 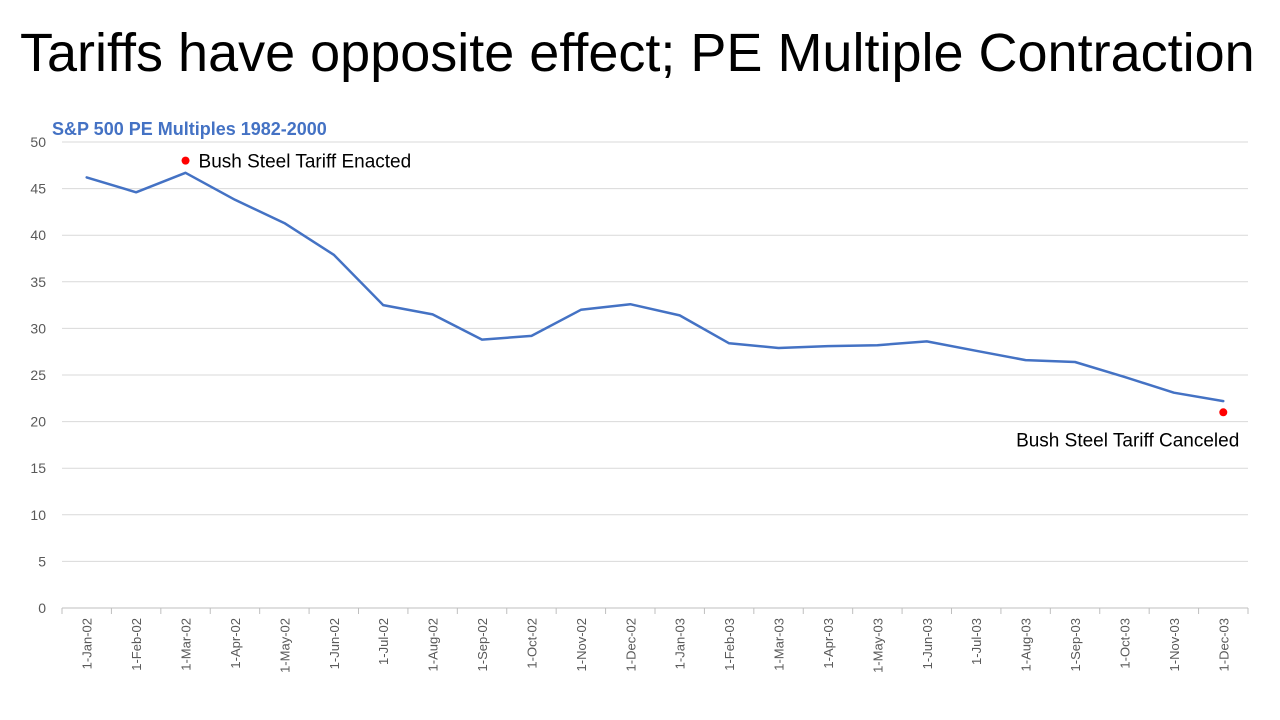 I want to click on x-tick-label: 1-Mar-02, so click(x=186, y=644).